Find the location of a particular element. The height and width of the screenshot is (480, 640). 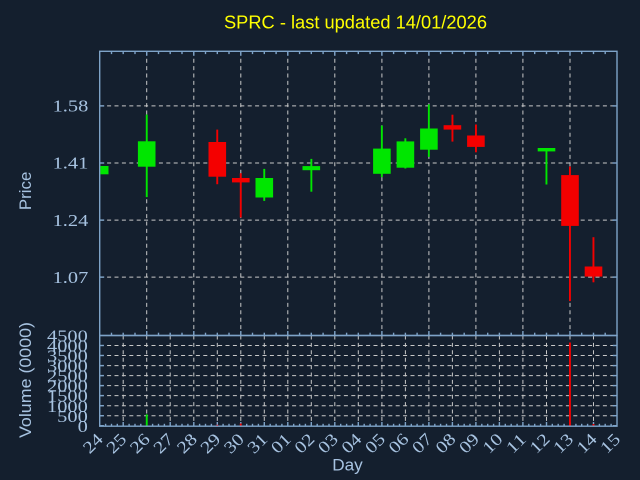

svg-text: 1.24 is located at coordinates (71, 220).